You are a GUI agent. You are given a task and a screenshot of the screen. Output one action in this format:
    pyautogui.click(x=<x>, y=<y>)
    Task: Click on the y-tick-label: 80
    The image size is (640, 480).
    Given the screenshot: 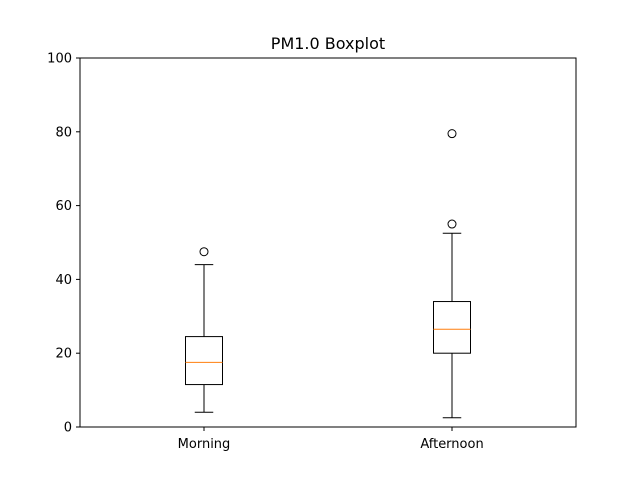 What is the action you would take?
    pyautogui.click(x=63, y=132)
    